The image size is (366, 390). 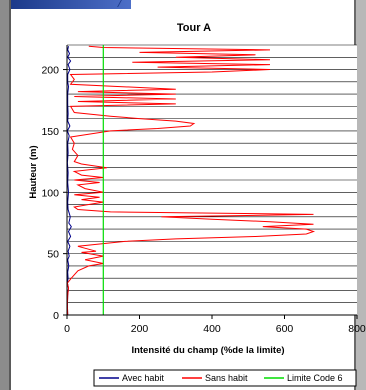 I want to click on left-border-edge, so click(x=10, y=195).